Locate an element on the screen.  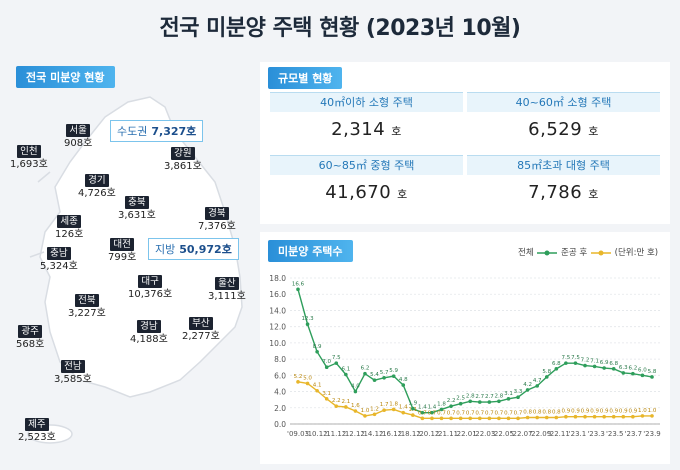
region-sejong: 세종 126호 is located at coordinates (69, 228).